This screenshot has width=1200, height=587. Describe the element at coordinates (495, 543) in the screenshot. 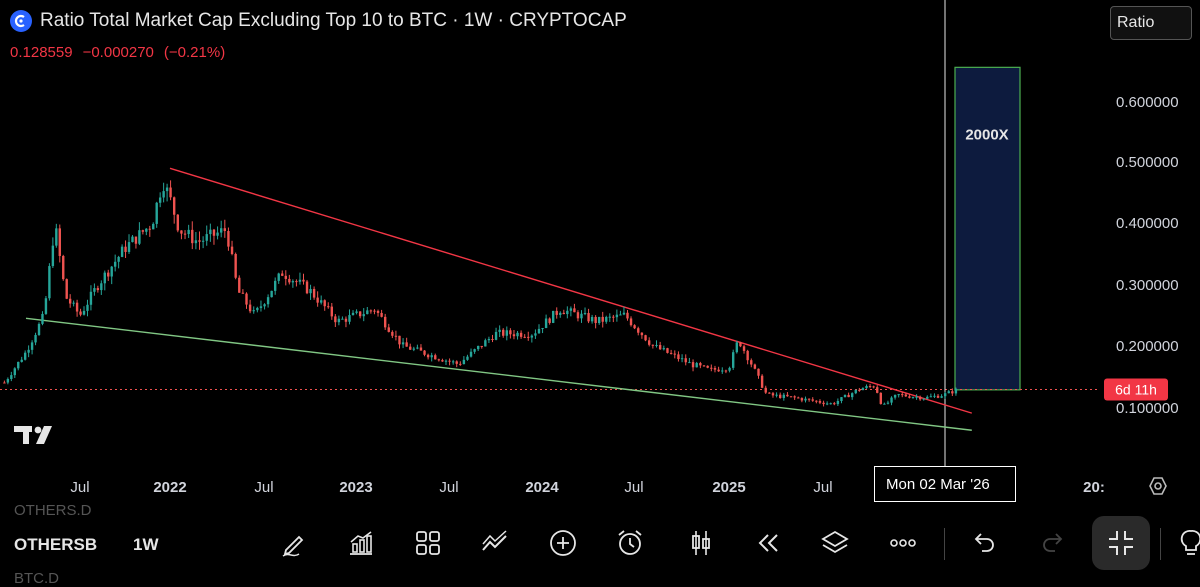

I see `compare-trend-icon` at that location.